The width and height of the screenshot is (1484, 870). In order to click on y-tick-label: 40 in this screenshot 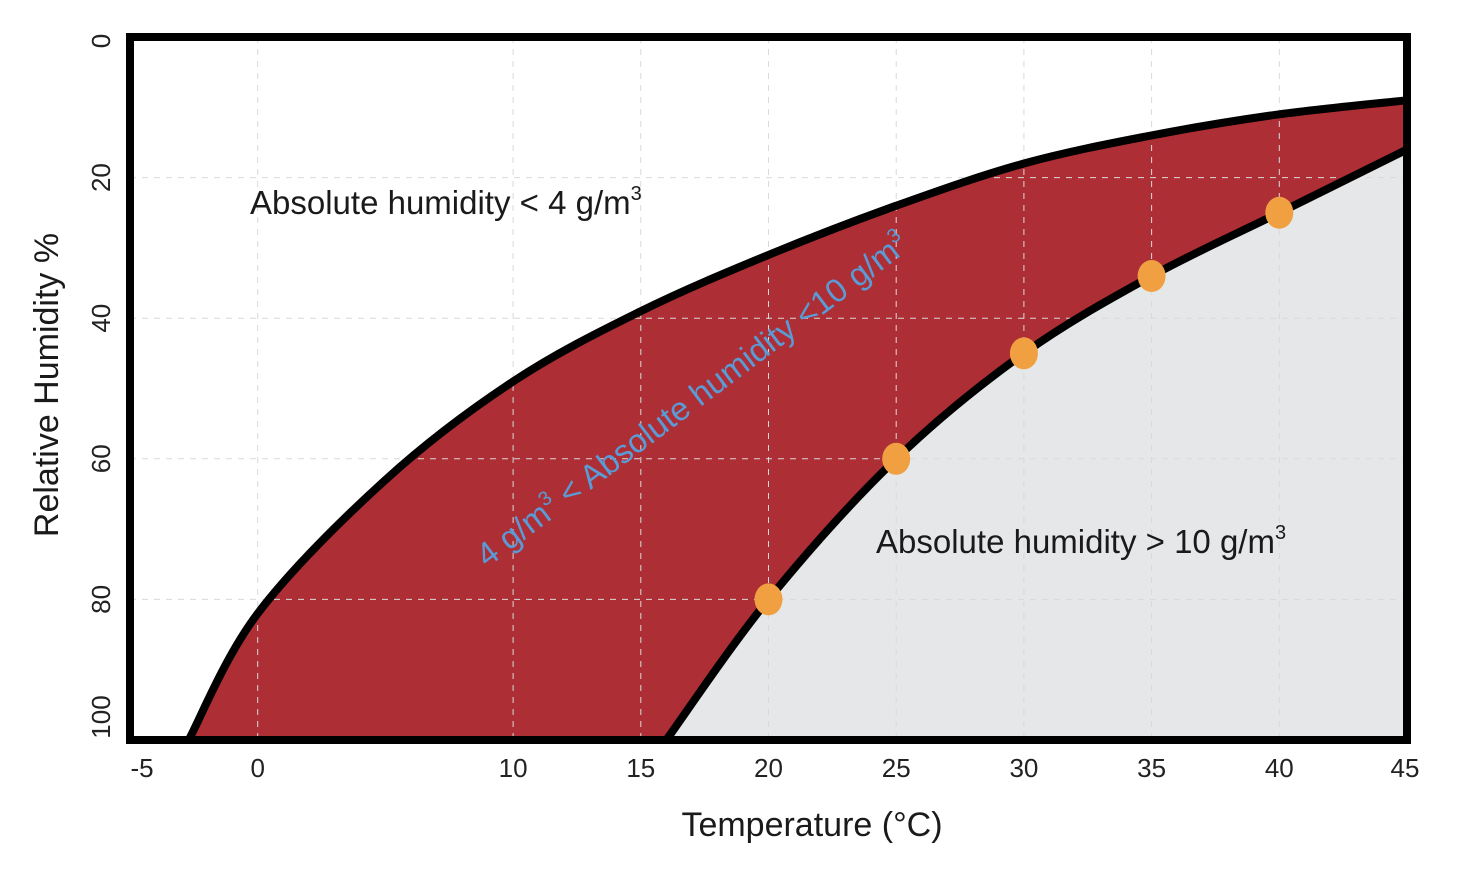, I will do `click(101, 318)`.